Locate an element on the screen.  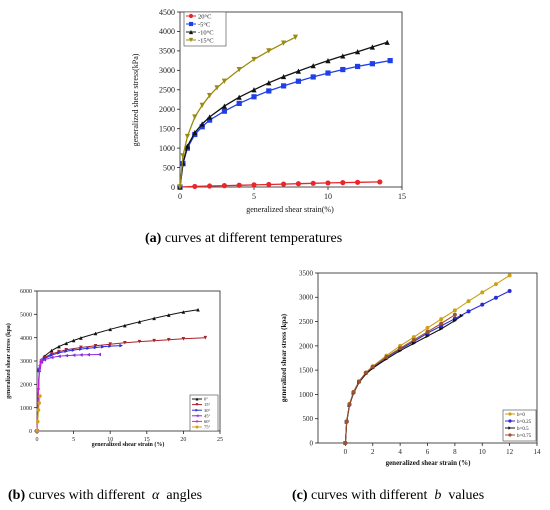
legend-label: -10°C is located at coordinates (206, 32).